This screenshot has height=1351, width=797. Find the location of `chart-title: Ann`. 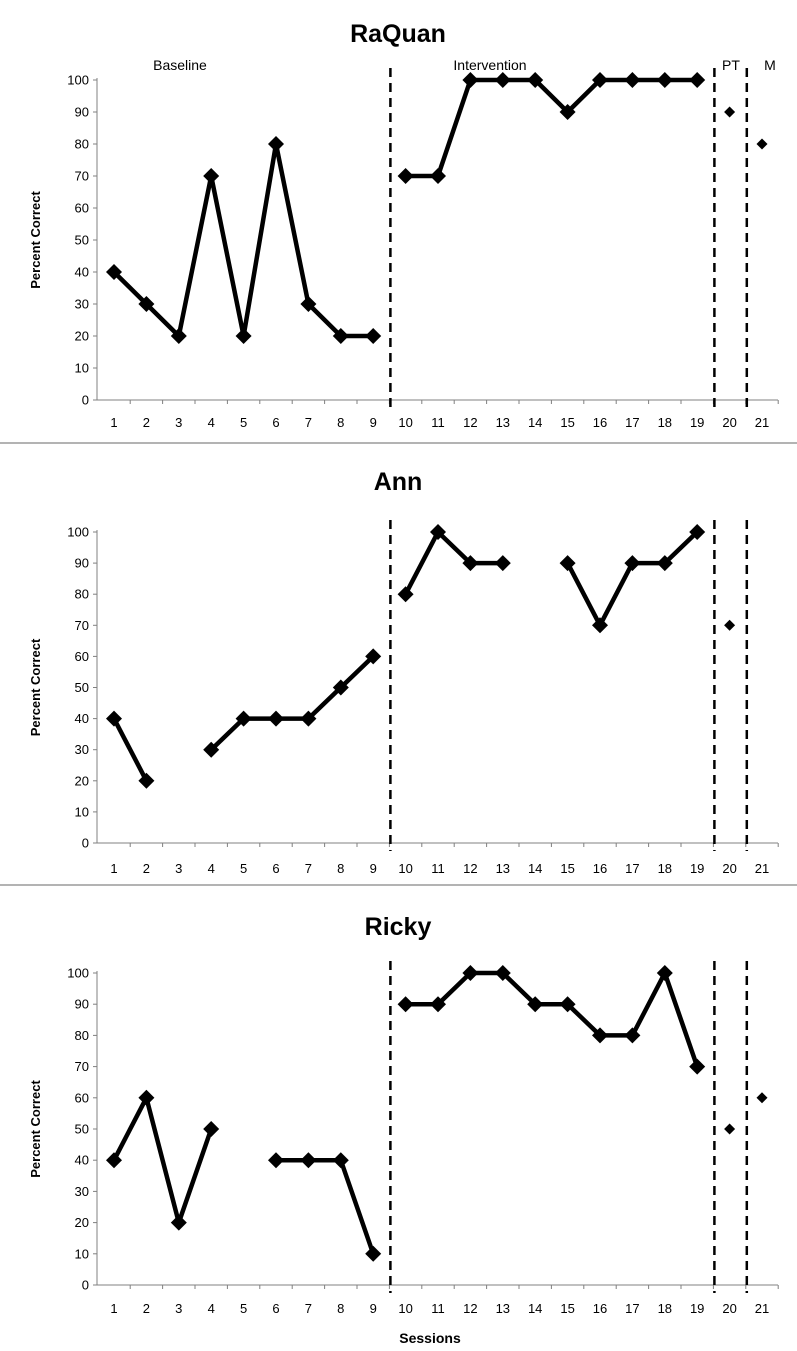

chart-title: Ann is located at coordinates (398, 482).